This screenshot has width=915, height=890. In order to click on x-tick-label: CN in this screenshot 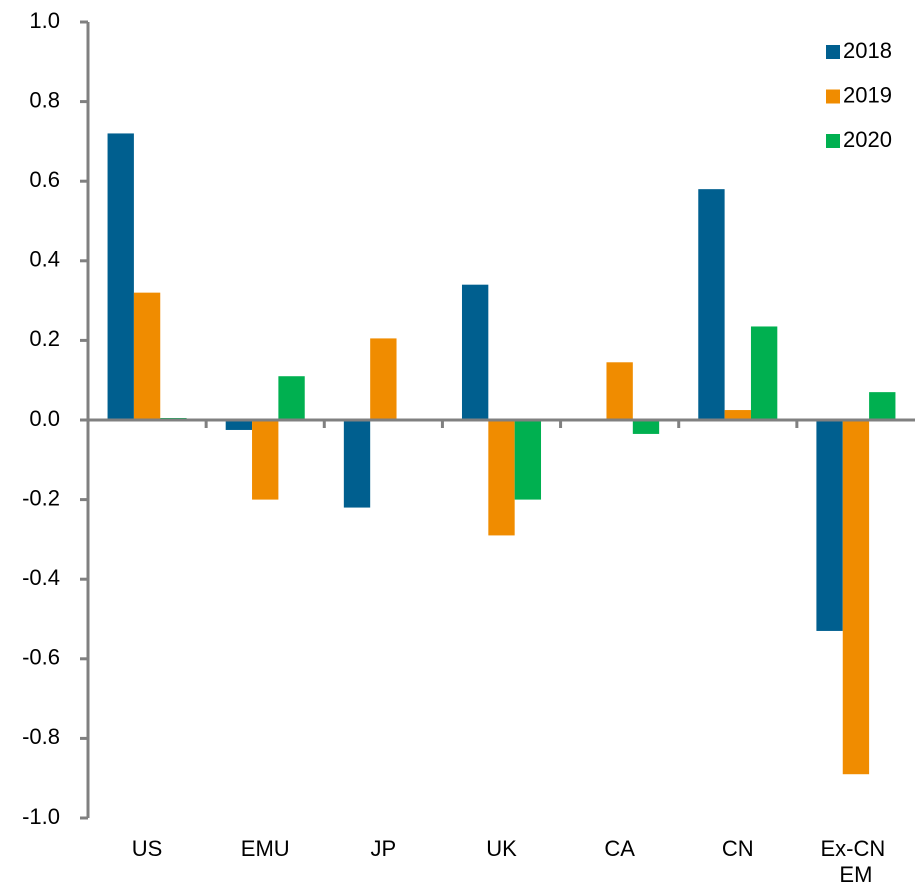, I will do `click(738, 848)`.